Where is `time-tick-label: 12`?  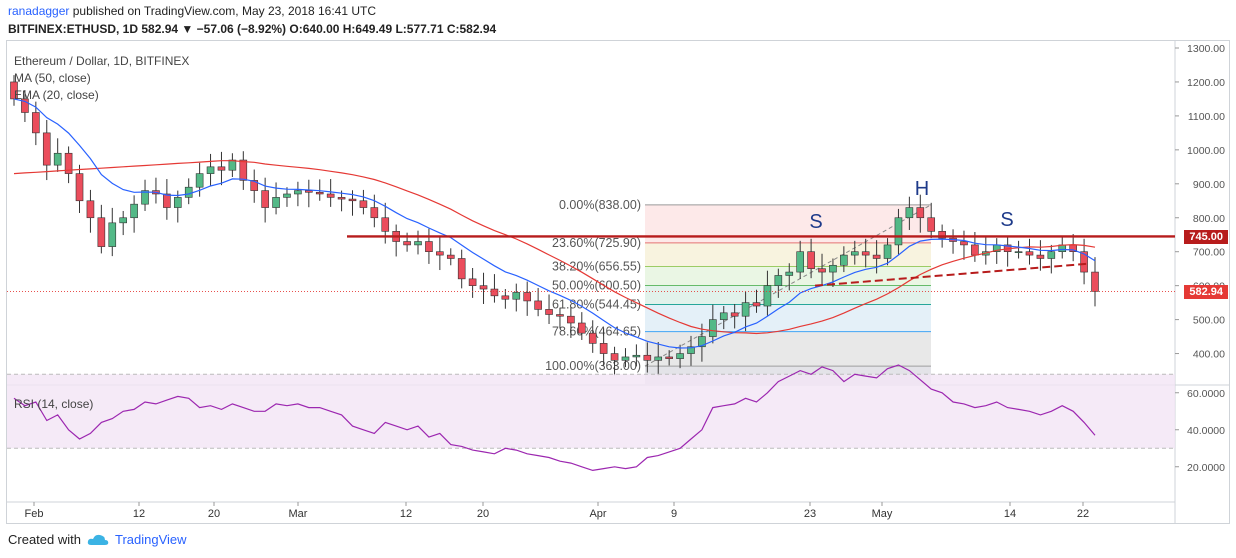
time-tick-label: 12 is located at coordinates (406, 514).